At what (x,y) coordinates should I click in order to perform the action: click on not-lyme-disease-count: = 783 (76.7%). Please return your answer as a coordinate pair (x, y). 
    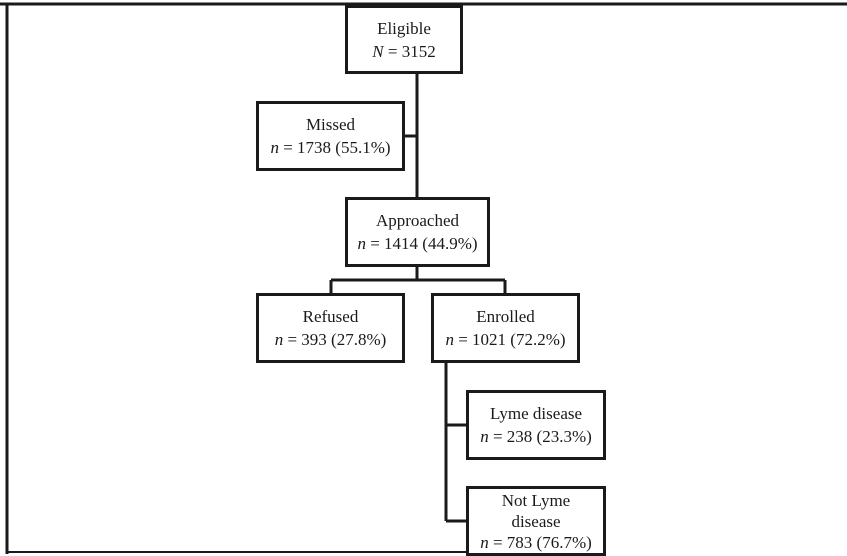
    Looking at the image, I should click on (542, 542).